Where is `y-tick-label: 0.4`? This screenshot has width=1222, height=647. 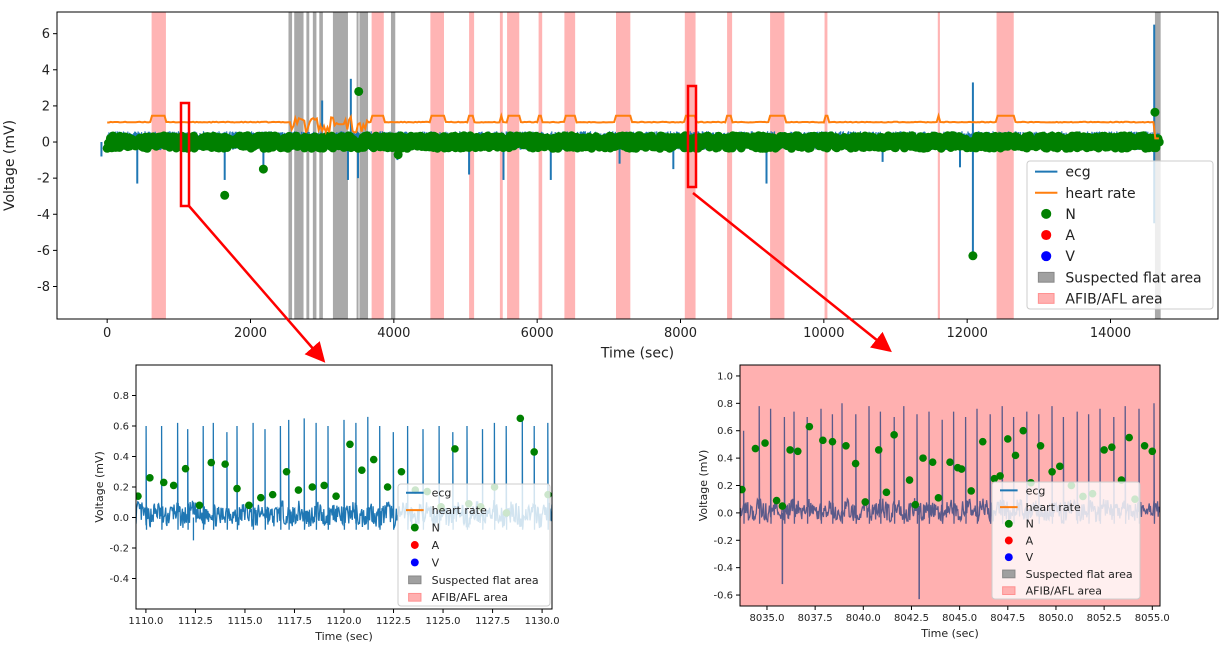 y-tick-label: 0.4 is located at coordinates (121, 457).